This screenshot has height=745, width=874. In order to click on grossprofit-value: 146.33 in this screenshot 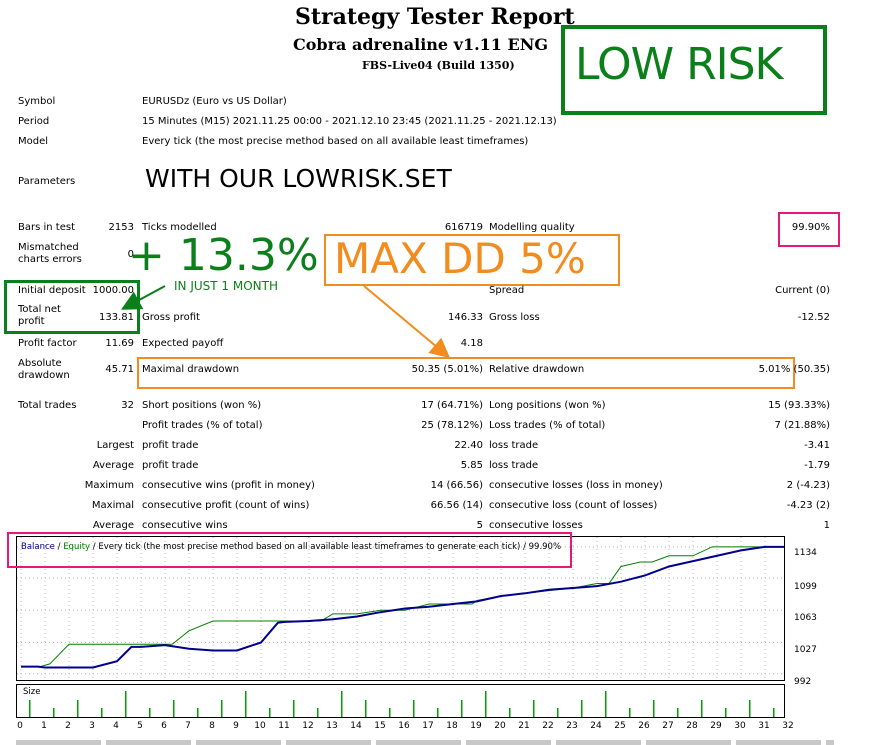, I will do `click(465, 317)`.